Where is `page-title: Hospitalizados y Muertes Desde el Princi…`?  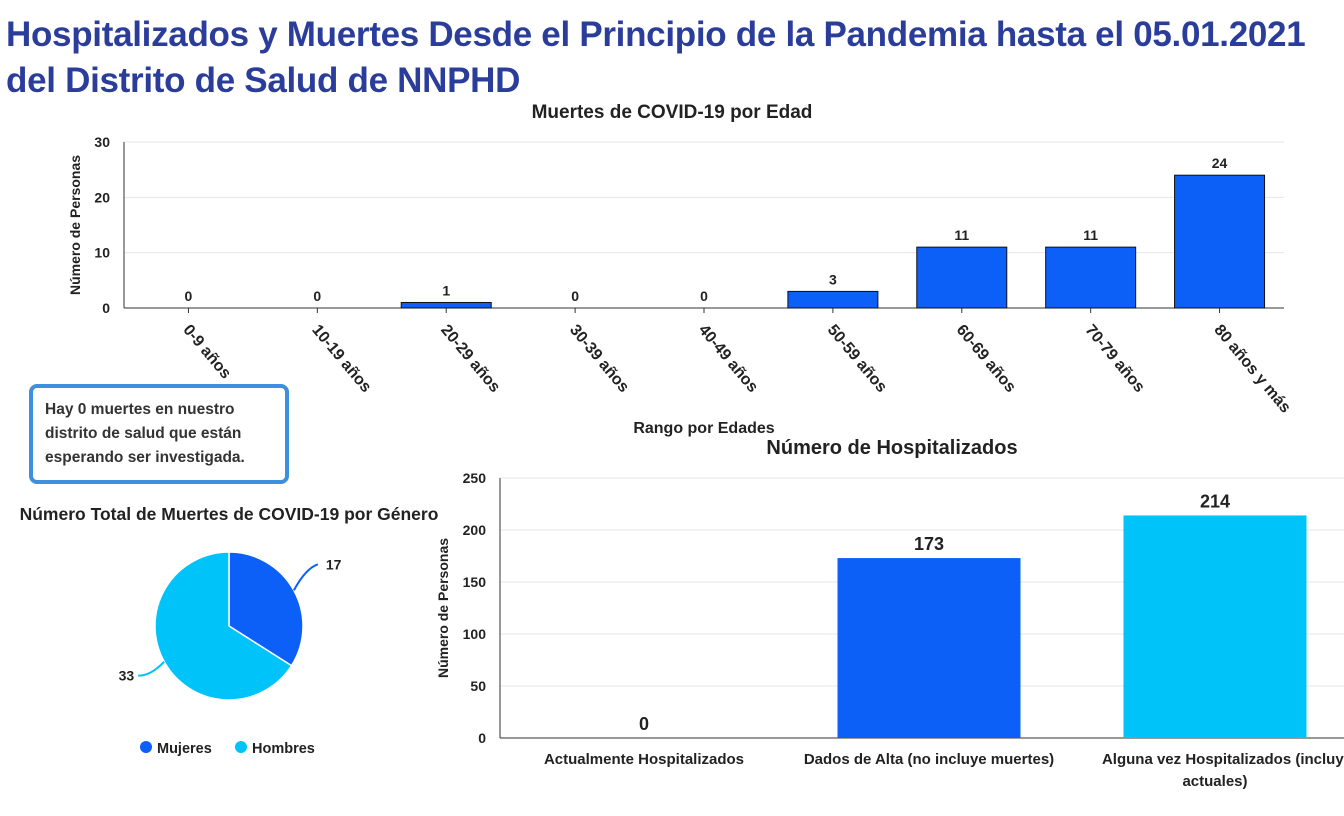 page-title: Hospitalizados y Muertes Desde el Princi… is located at coordinates (656, 57).